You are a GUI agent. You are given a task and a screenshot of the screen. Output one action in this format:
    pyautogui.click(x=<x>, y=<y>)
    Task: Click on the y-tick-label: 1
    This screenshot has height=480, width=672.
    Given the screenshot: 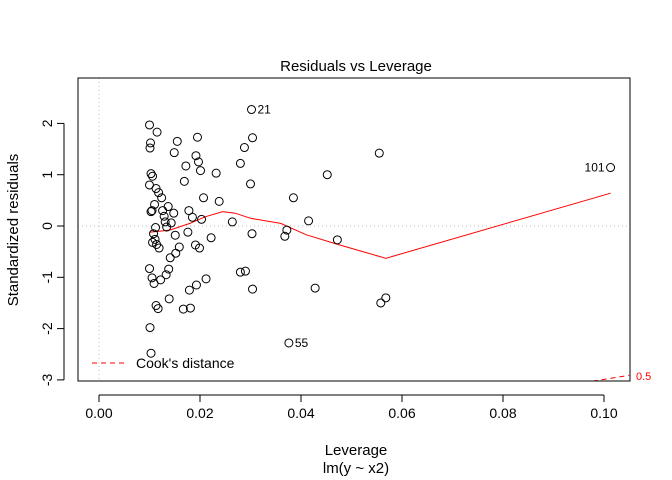 What is the action you would take?
    pyautogui.click(x=47, y=175)
    